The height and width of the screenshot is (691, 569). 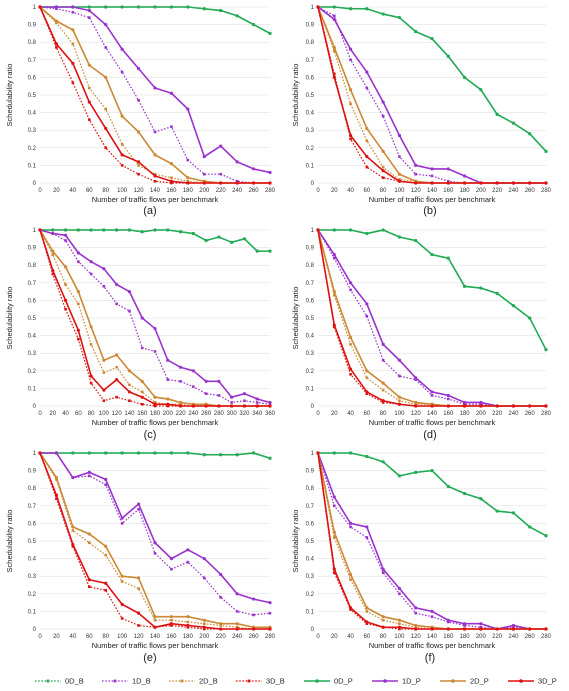 I want to click on x-tick-label: 60, so click(x=78, y=414).